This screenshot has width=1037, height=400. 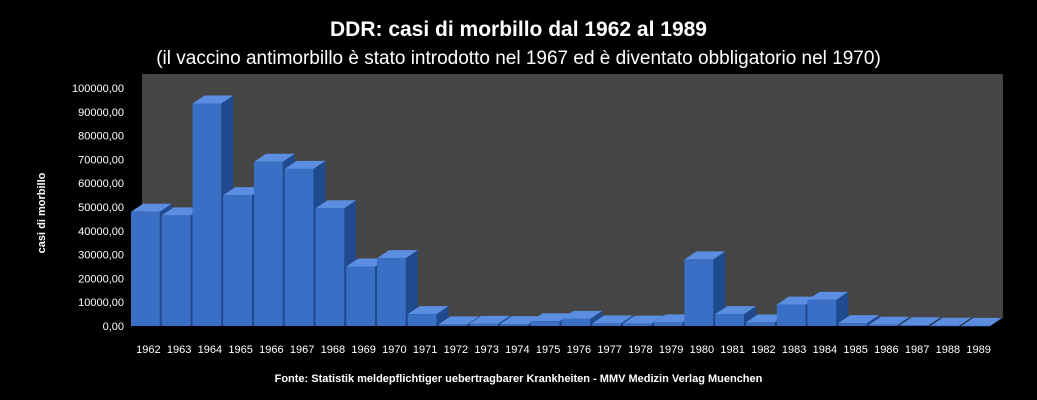 I want to click on x-tick-label: 1981, so click(x=732, y=350).